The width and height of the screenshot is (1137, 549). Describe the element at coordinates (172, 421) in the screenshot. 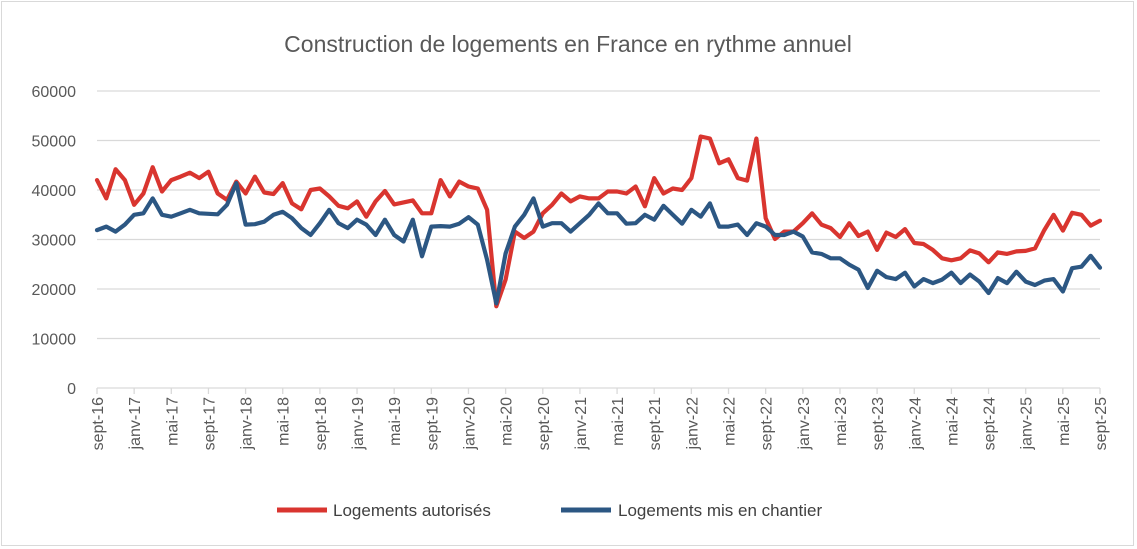

I see `x-tick-label: mai-17` at that location.